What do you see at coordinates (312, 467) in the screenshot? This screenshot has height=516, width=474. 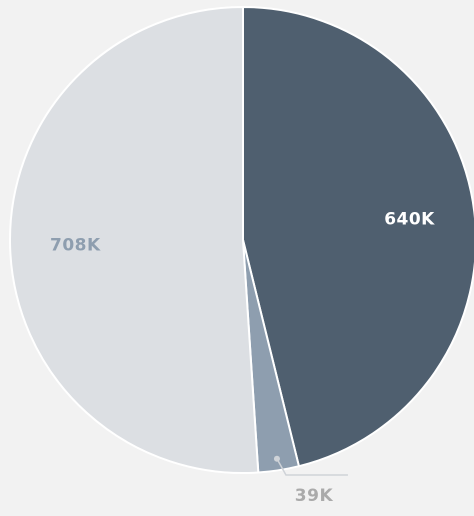 I see `leader-line` at bounding box center [312, 467].